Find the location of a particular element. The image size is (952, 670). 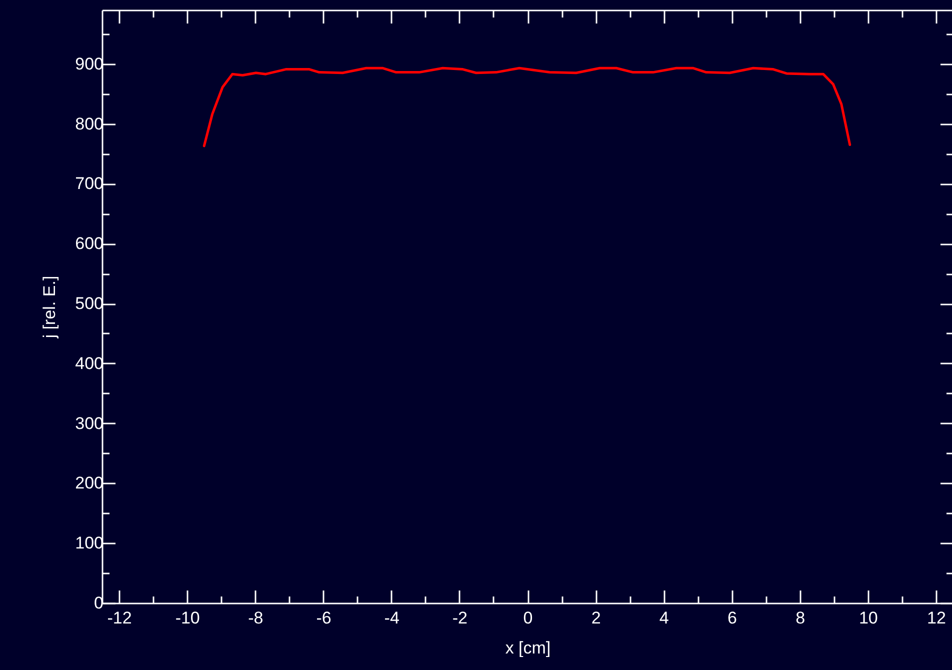

y-tick-label: 800 is located at coordinates (89, 124).